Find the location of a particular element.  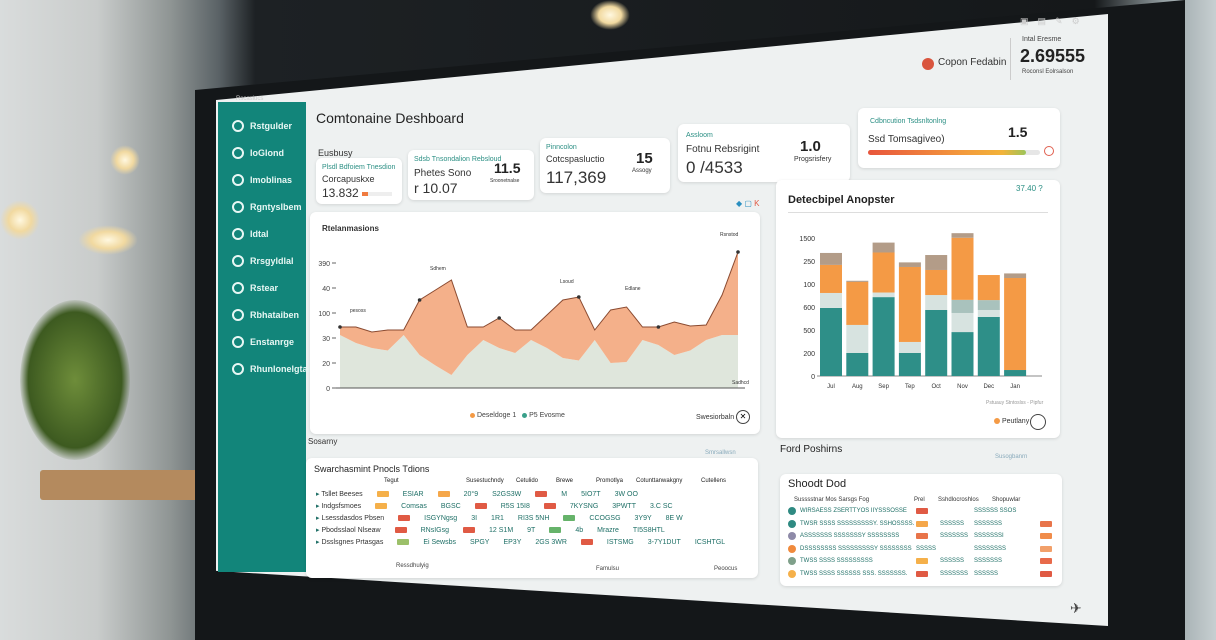

column-header: Prel is located at coordinates (919, 500).